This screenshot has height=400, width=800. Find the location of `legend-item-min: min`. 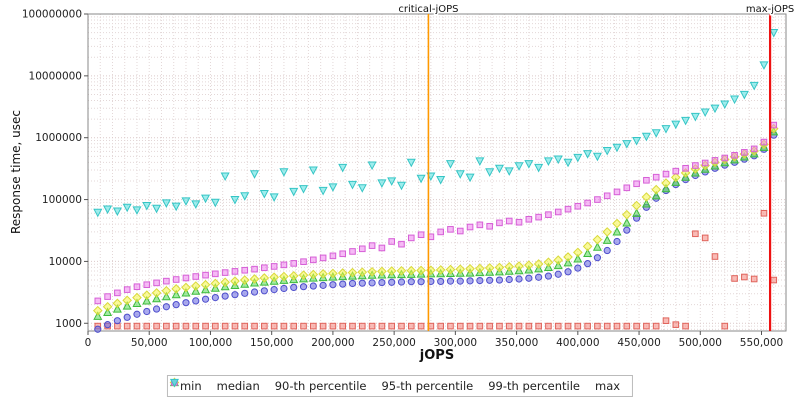

legend-item-min: min is located at coordinates (186, 386).